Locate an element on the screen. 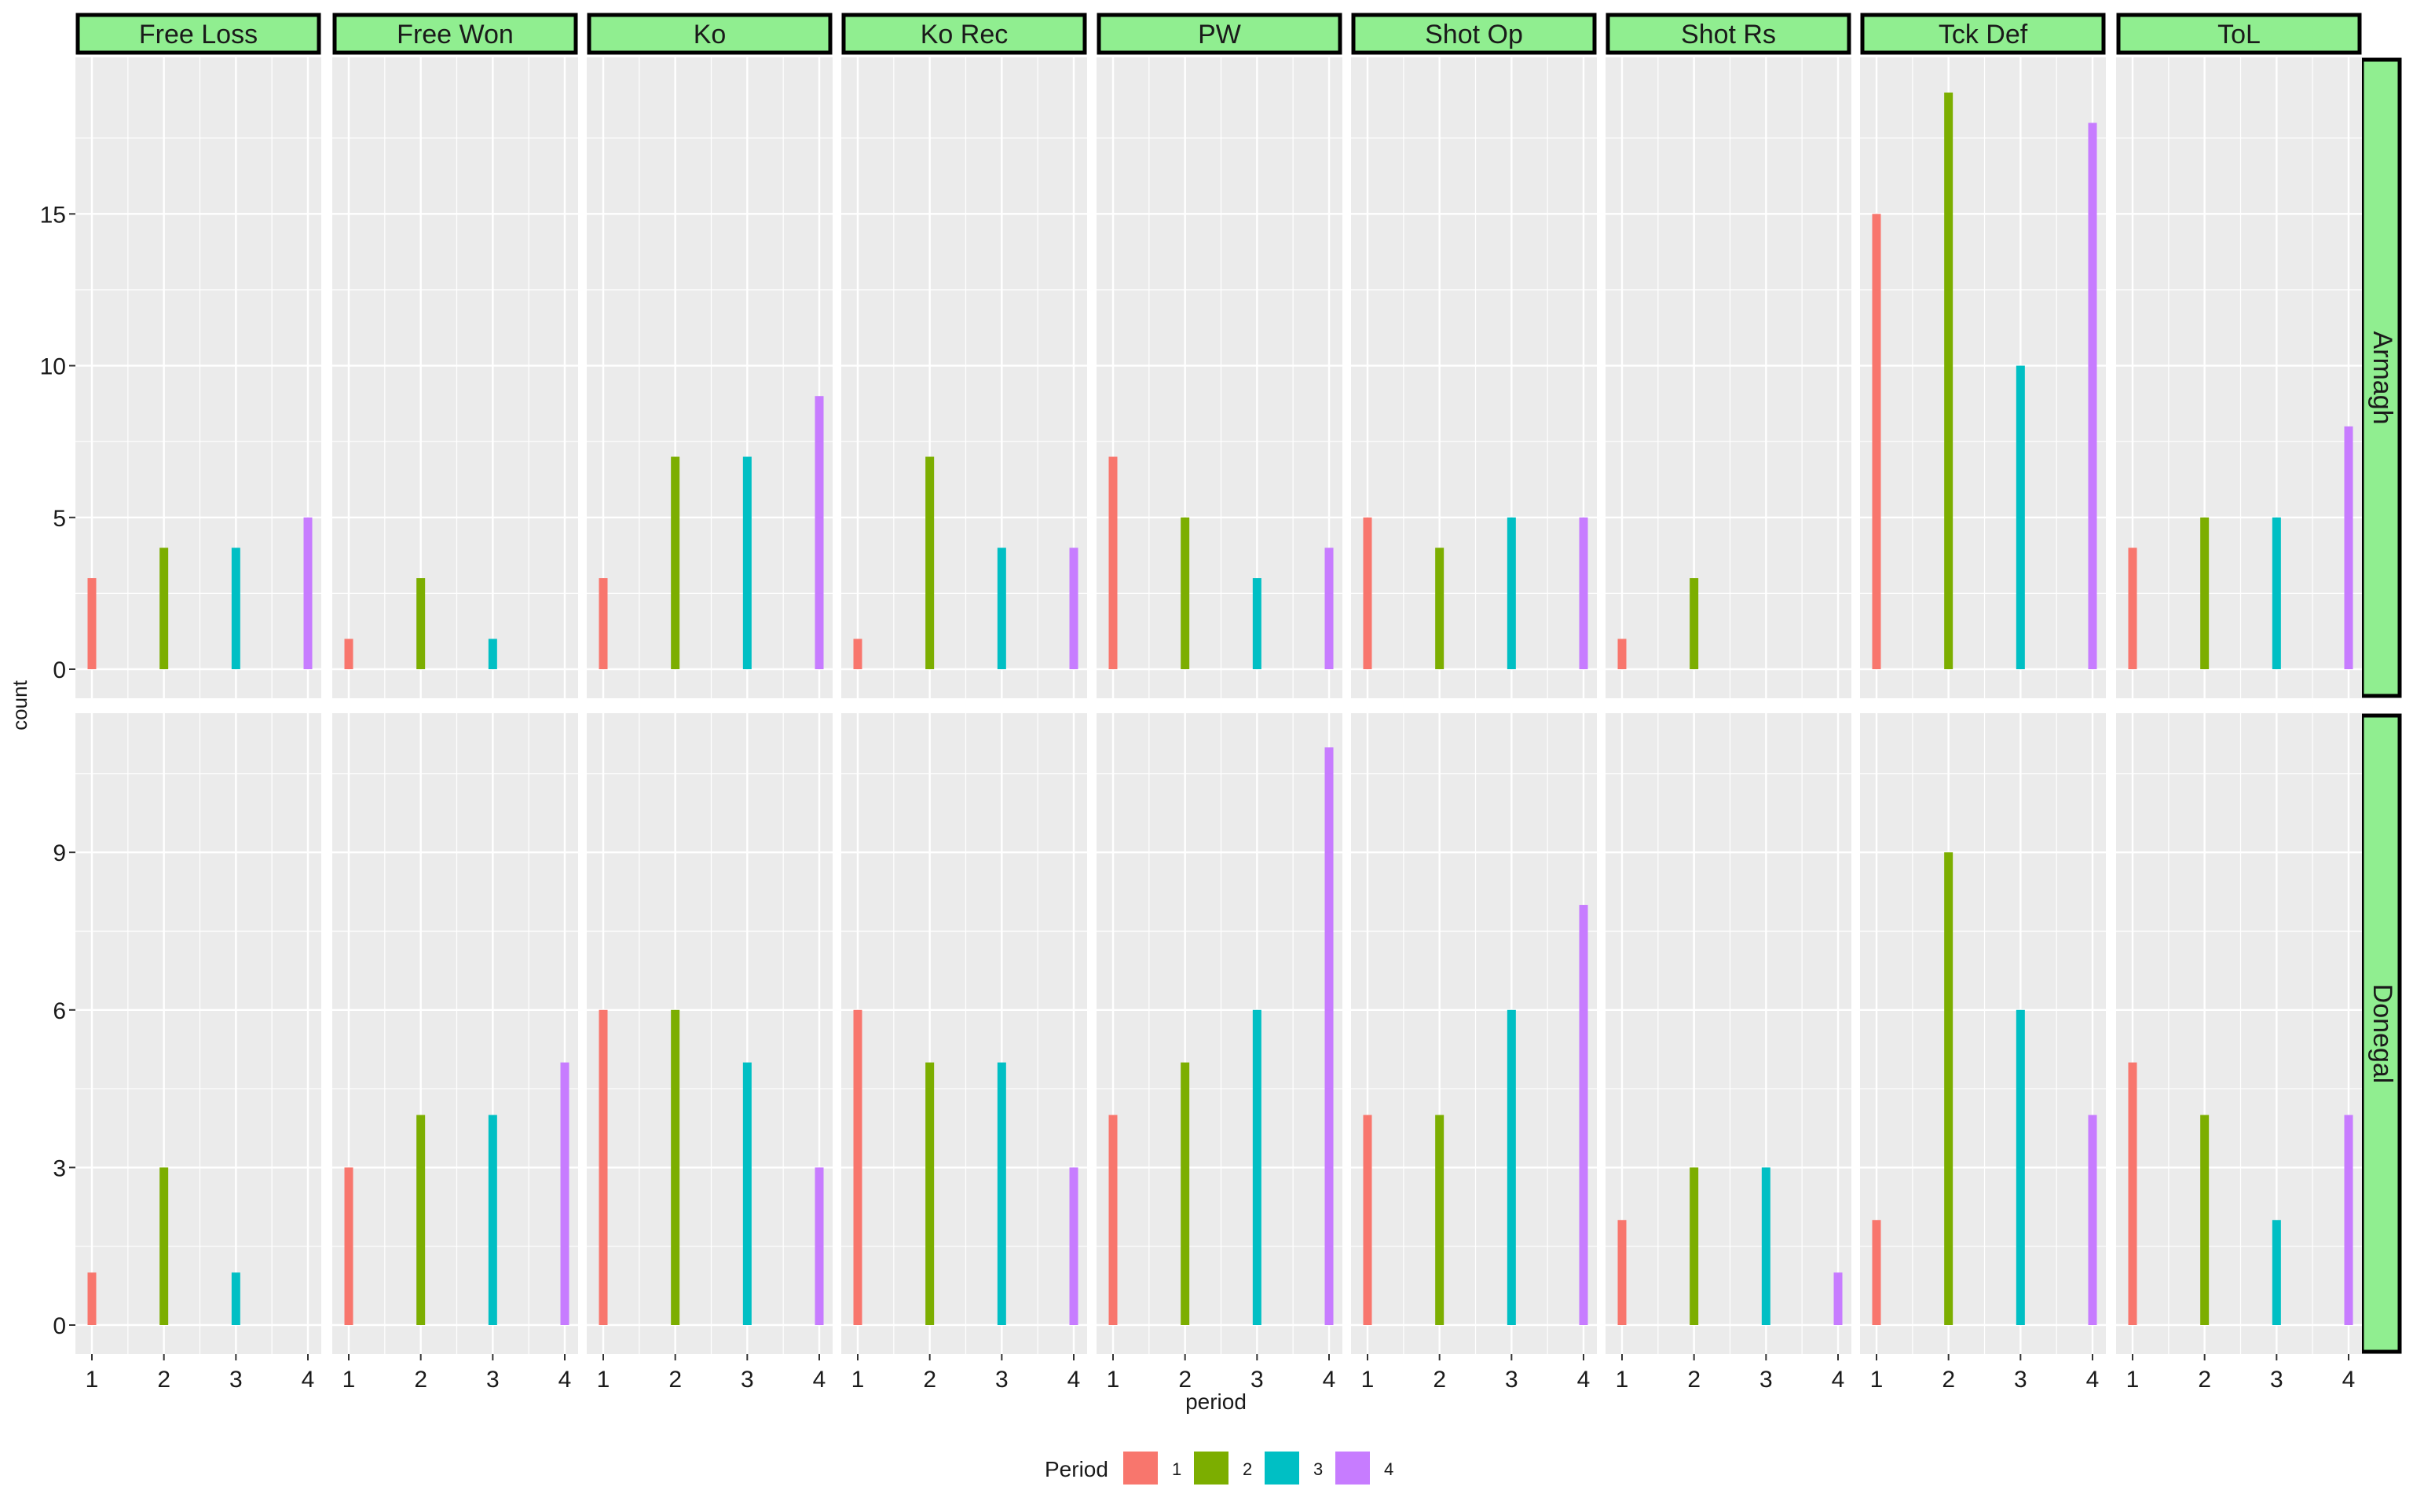  panel-armagh-pw is located at coordinates (1220, 377).